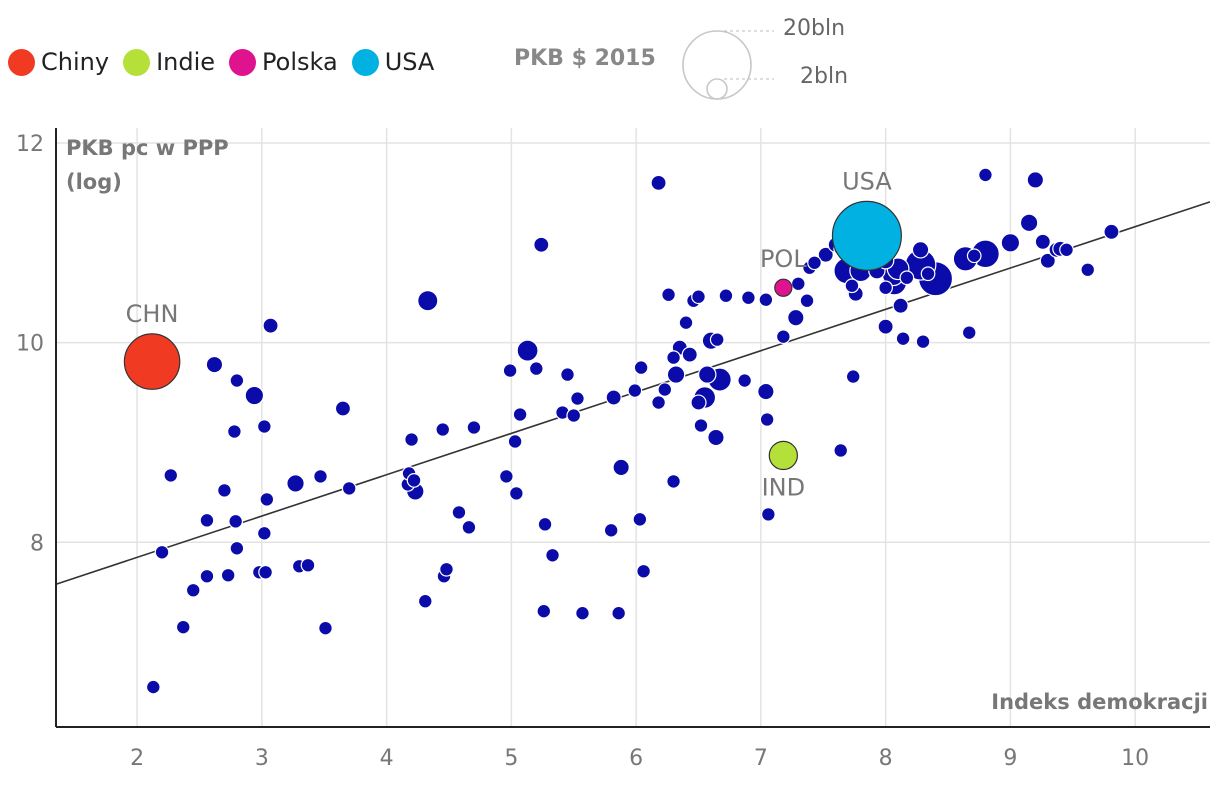 The width and height of the screenshot is (1220, 786). I want to click on y-axis-label: PKB pc w PPP, so click(147, 148).